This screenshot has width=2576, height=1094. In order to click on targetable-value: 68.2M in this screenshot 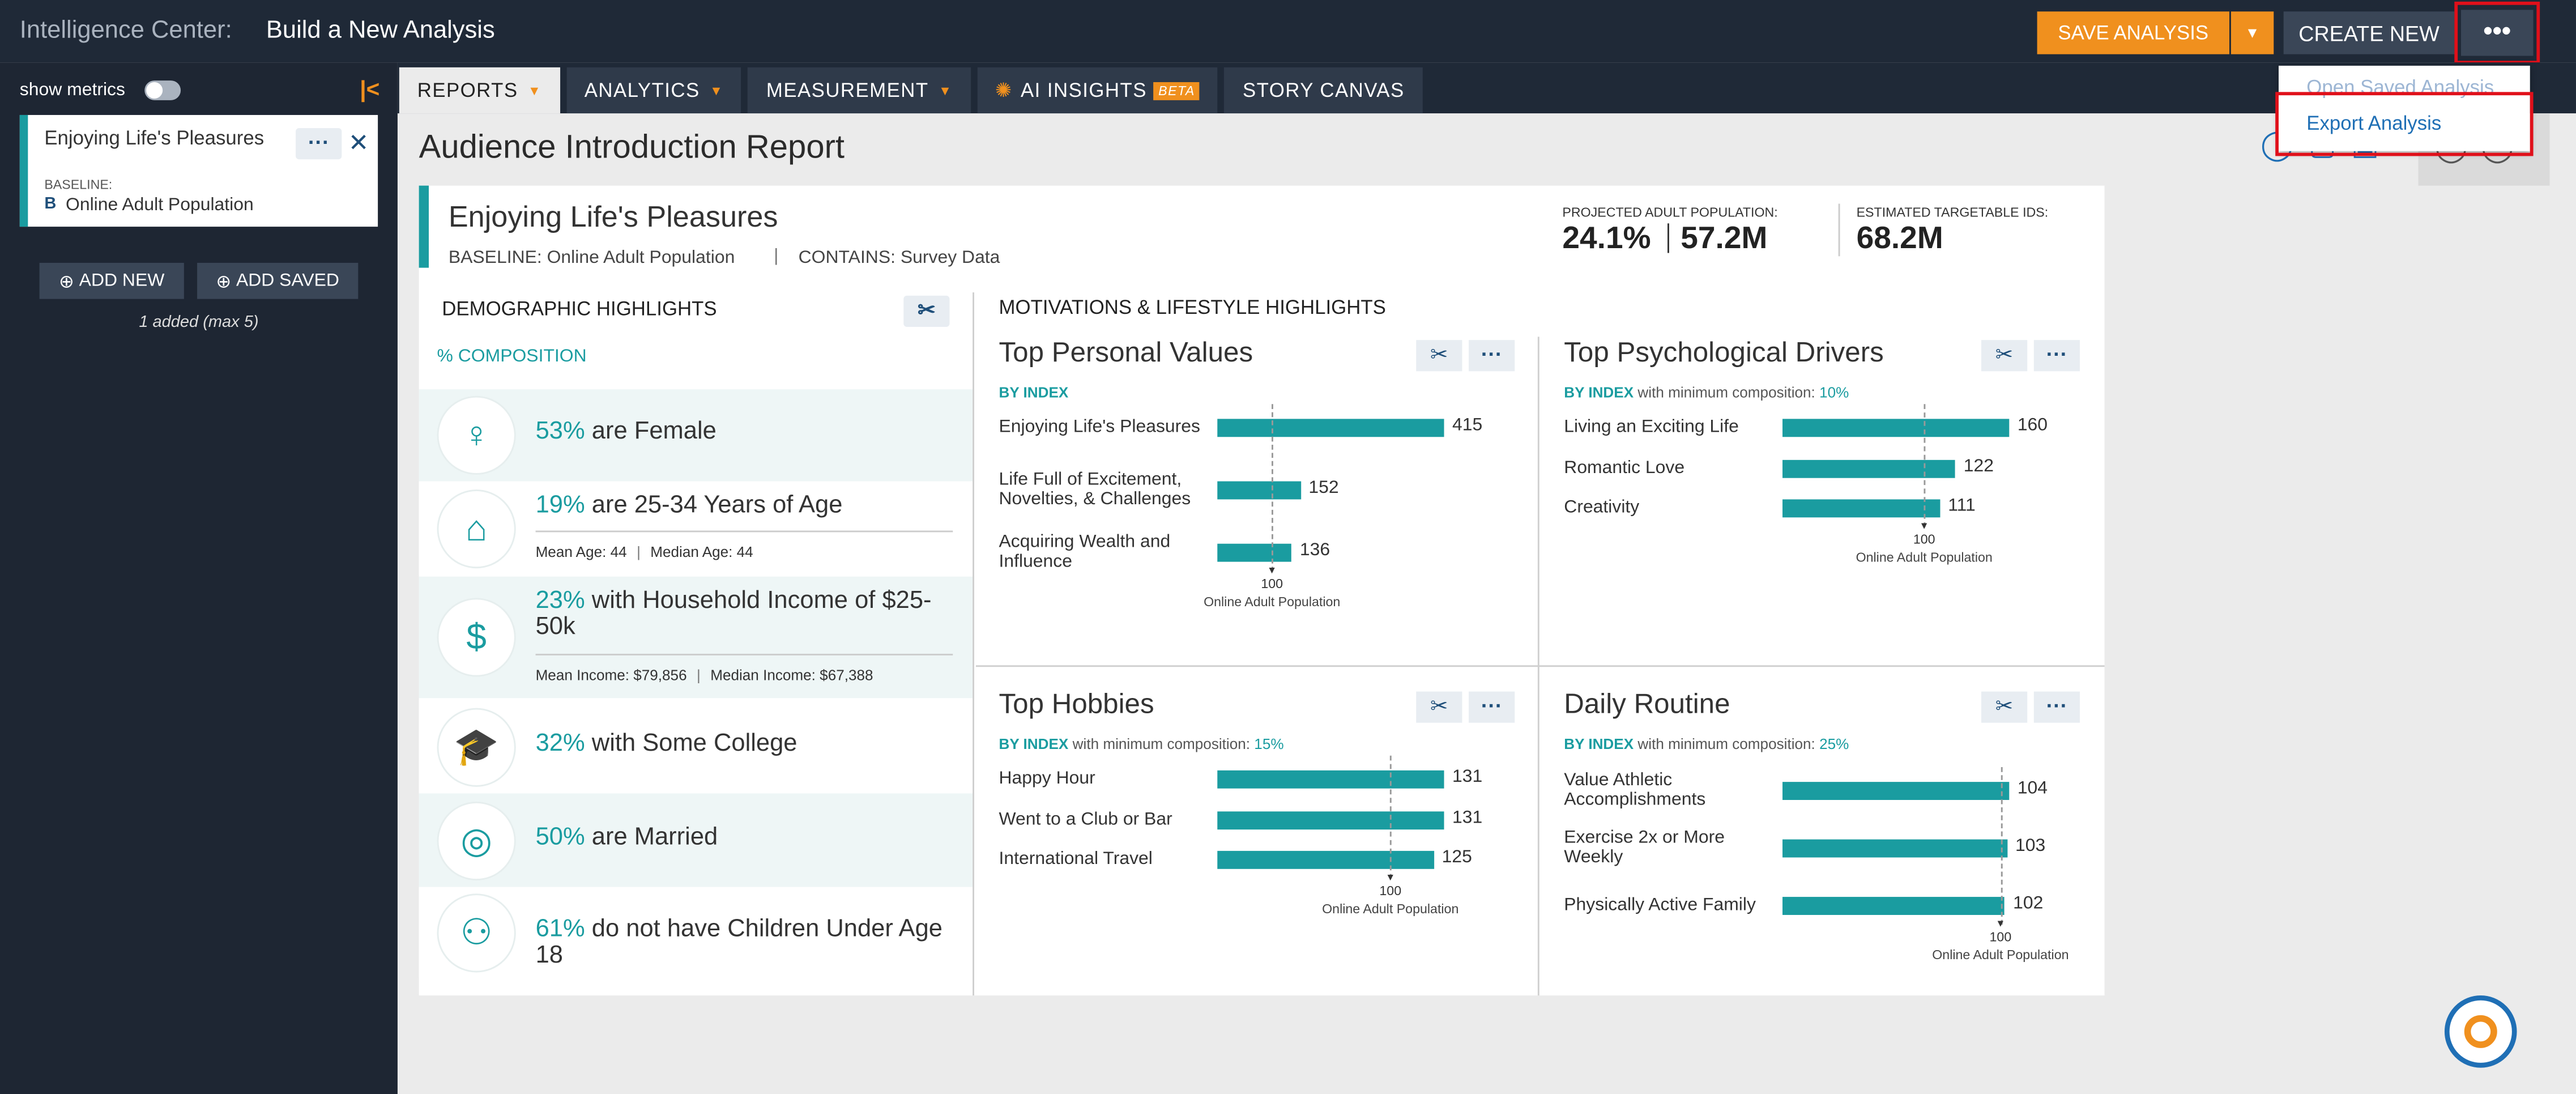, I will do `click(1899, 239)`.